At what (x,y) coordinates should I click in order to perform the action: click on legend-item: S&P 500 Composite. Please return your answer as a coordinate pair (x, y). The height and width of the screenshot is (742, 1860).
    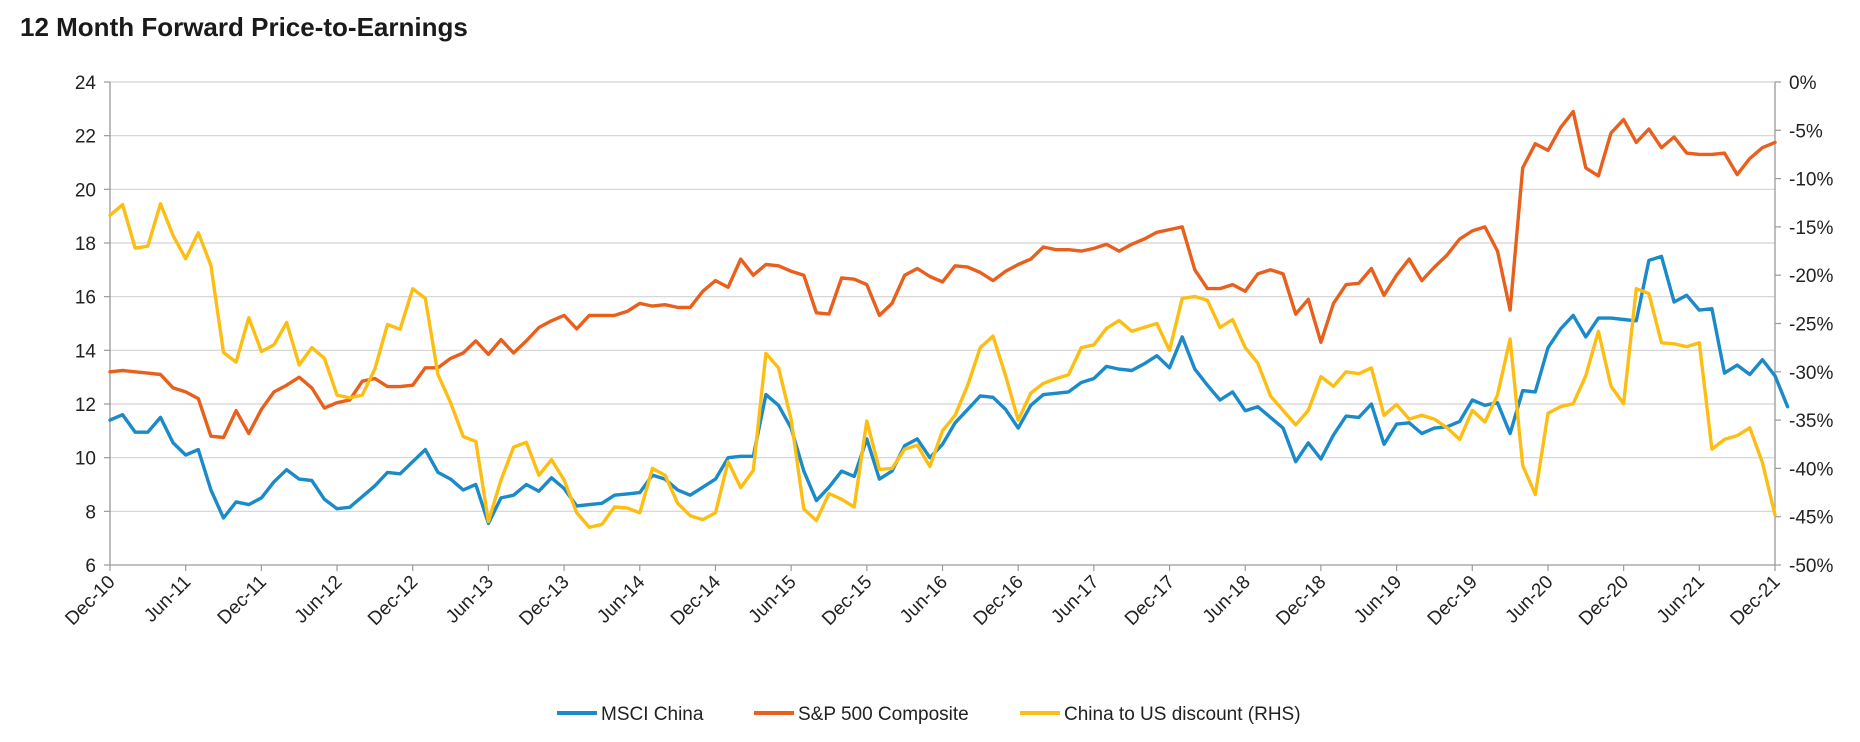
    Looking at the image, I should click on (861, 714).